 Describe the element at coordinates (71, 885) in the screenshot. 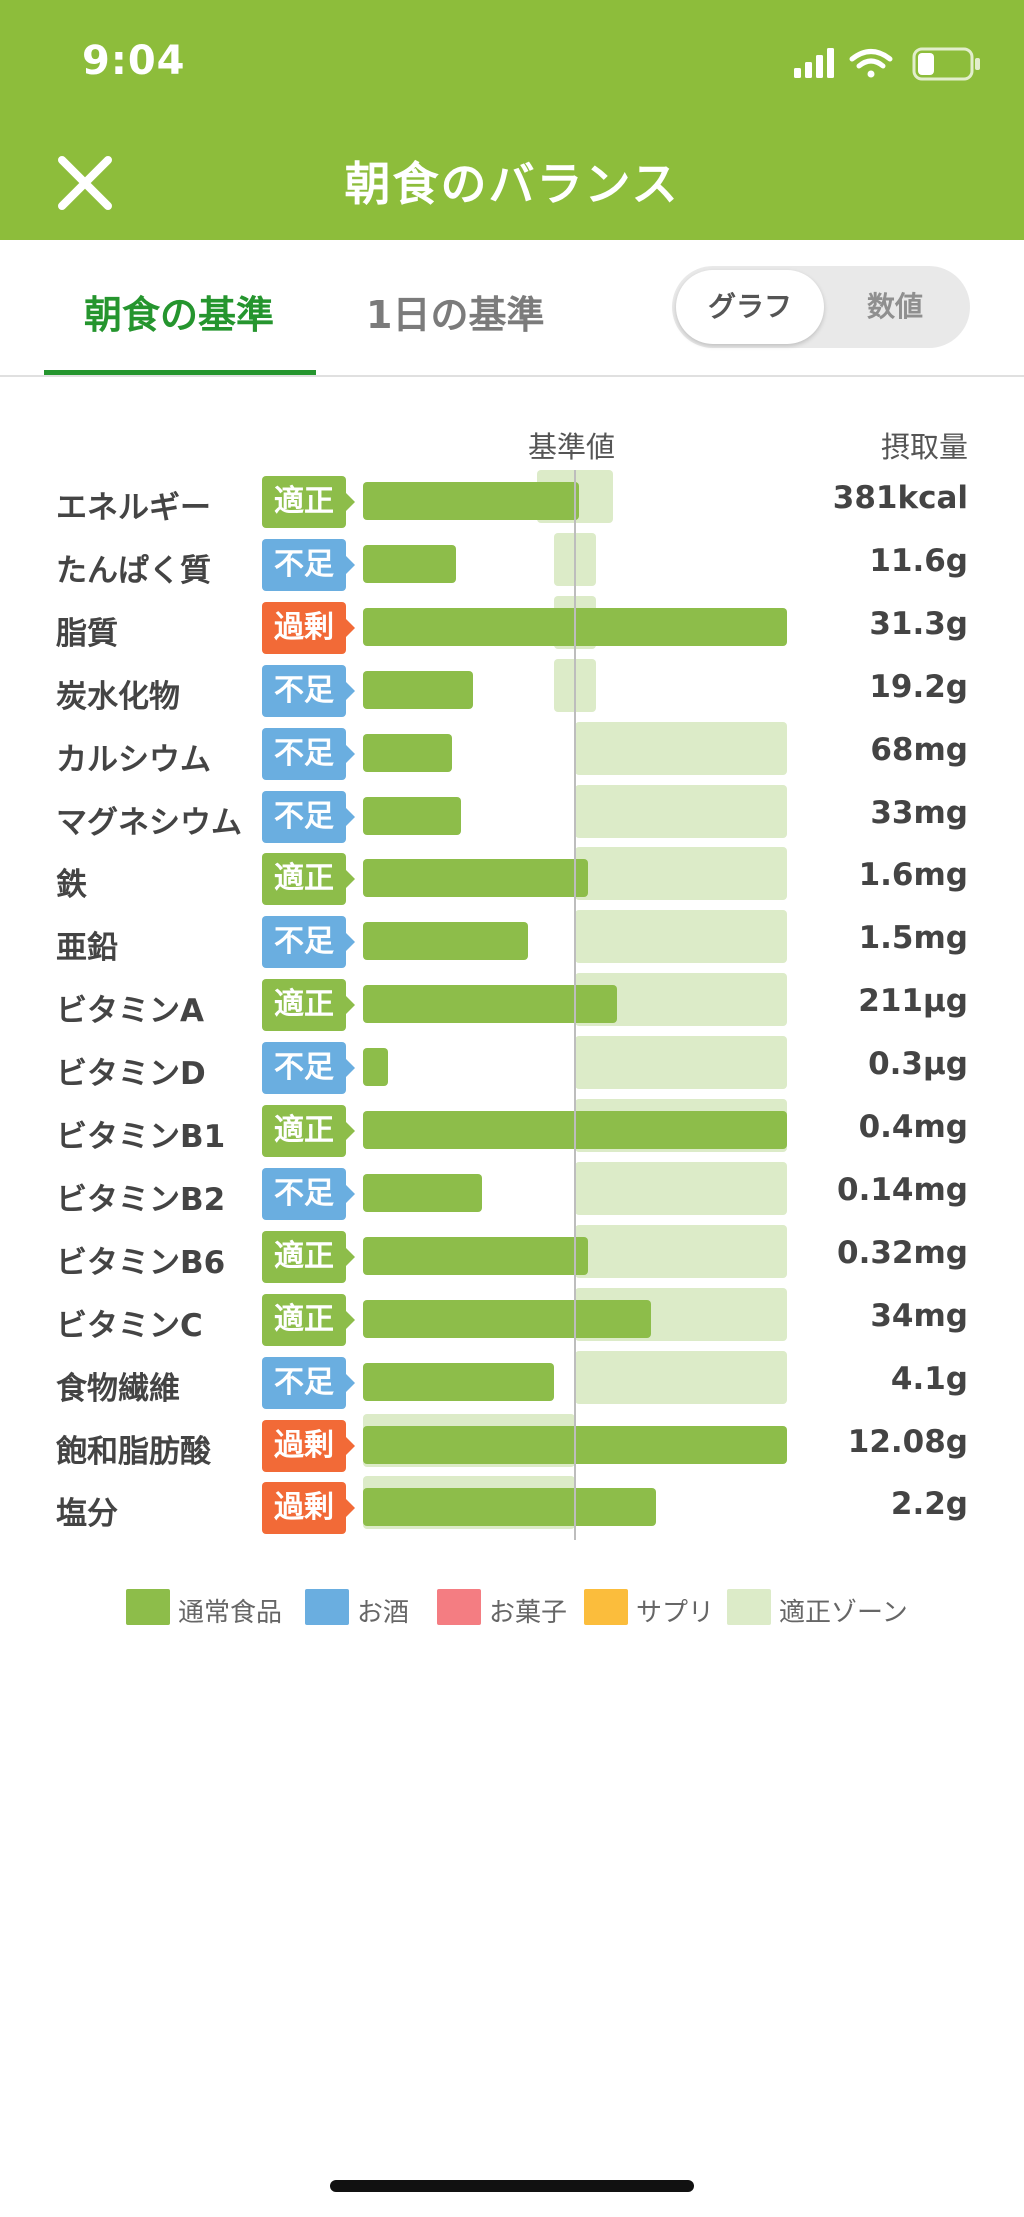

I see `nutrient-label: 鉄` at that location.